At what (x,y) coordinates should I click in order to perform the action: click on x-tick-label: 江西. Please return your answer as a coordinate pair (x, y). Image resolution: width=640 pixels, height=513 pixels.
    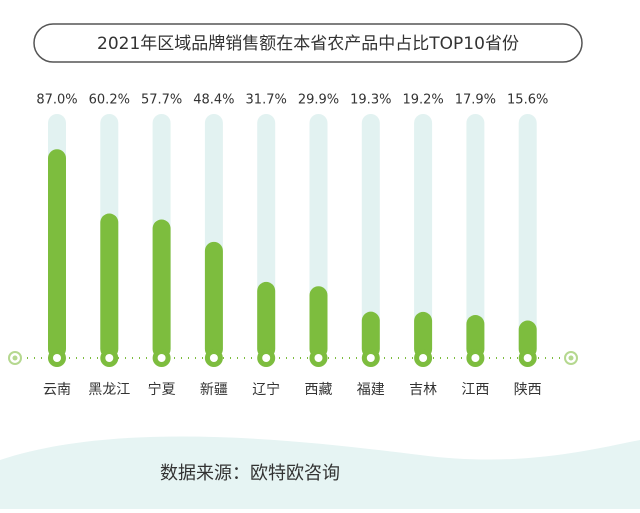
    Looking at the image, I should click on (475, 390).